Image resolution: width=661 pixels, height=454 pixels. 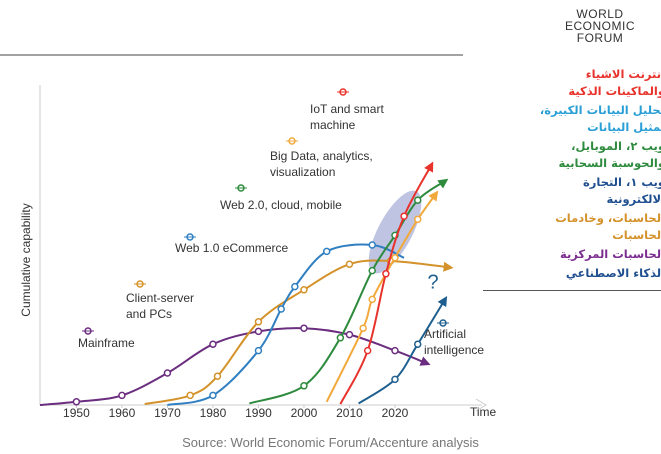 I want to click on list-item: ويب ١، التجارة الالكترونية, so click(x=592, y=191).